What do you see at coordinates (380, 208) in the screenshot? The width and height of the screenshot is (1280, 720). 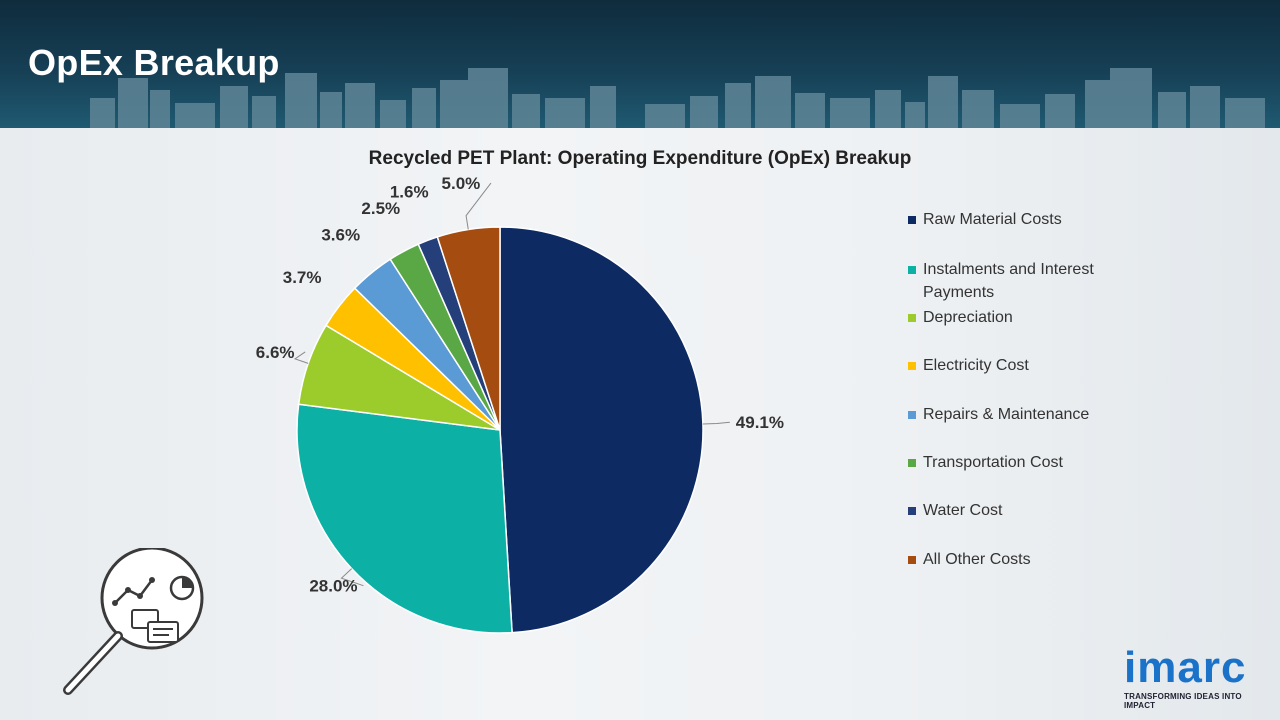 I see `data-label-6: 2.5%` at bounding box center [380, 208].